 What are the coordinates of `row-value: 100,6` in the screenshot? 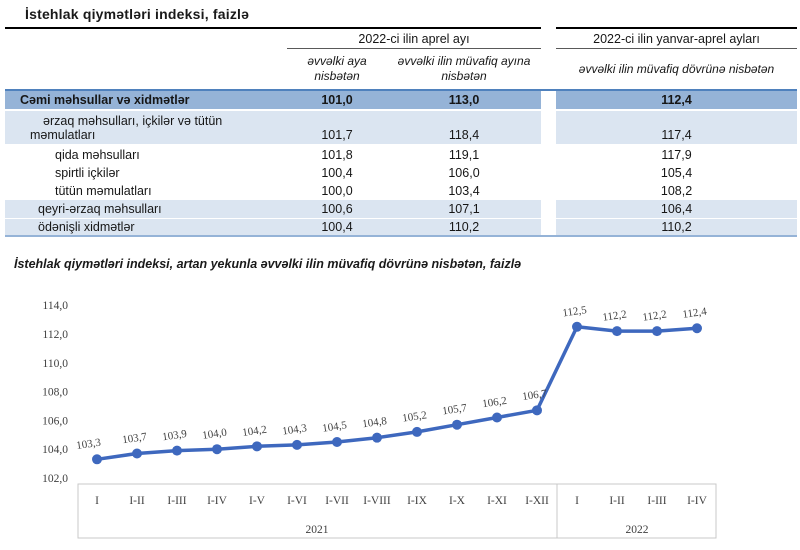 It's located at (337, 209).